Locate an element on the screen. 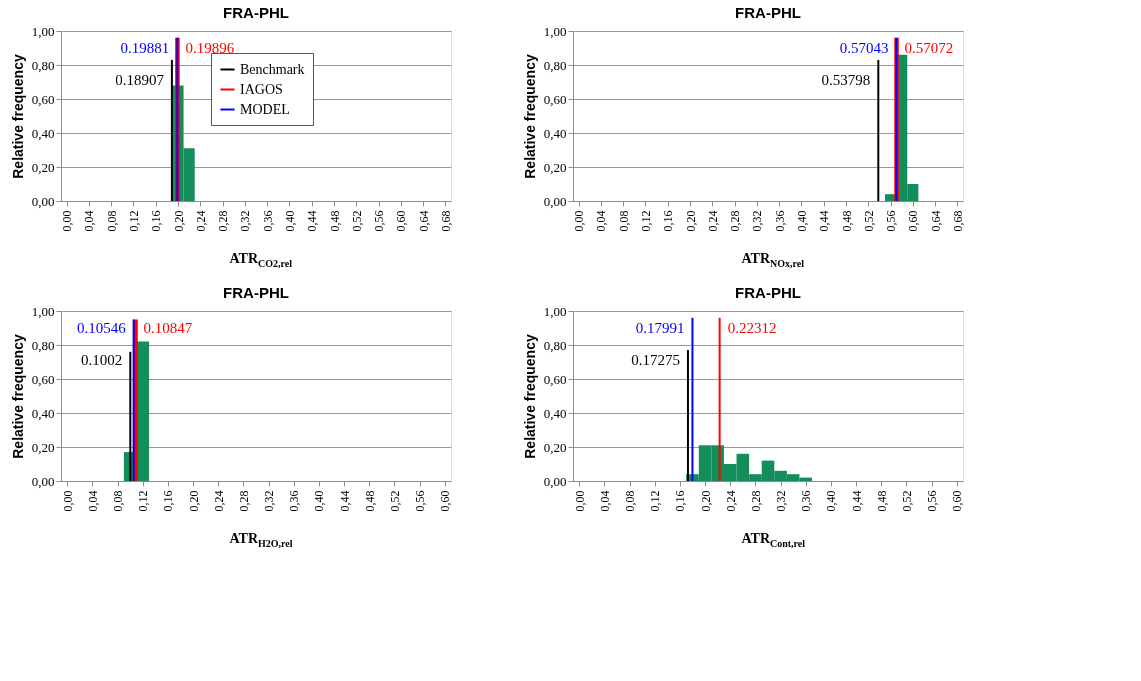 The image size is (1141, 681). annotation: 0.19896 is located at coordinates (210, 48).